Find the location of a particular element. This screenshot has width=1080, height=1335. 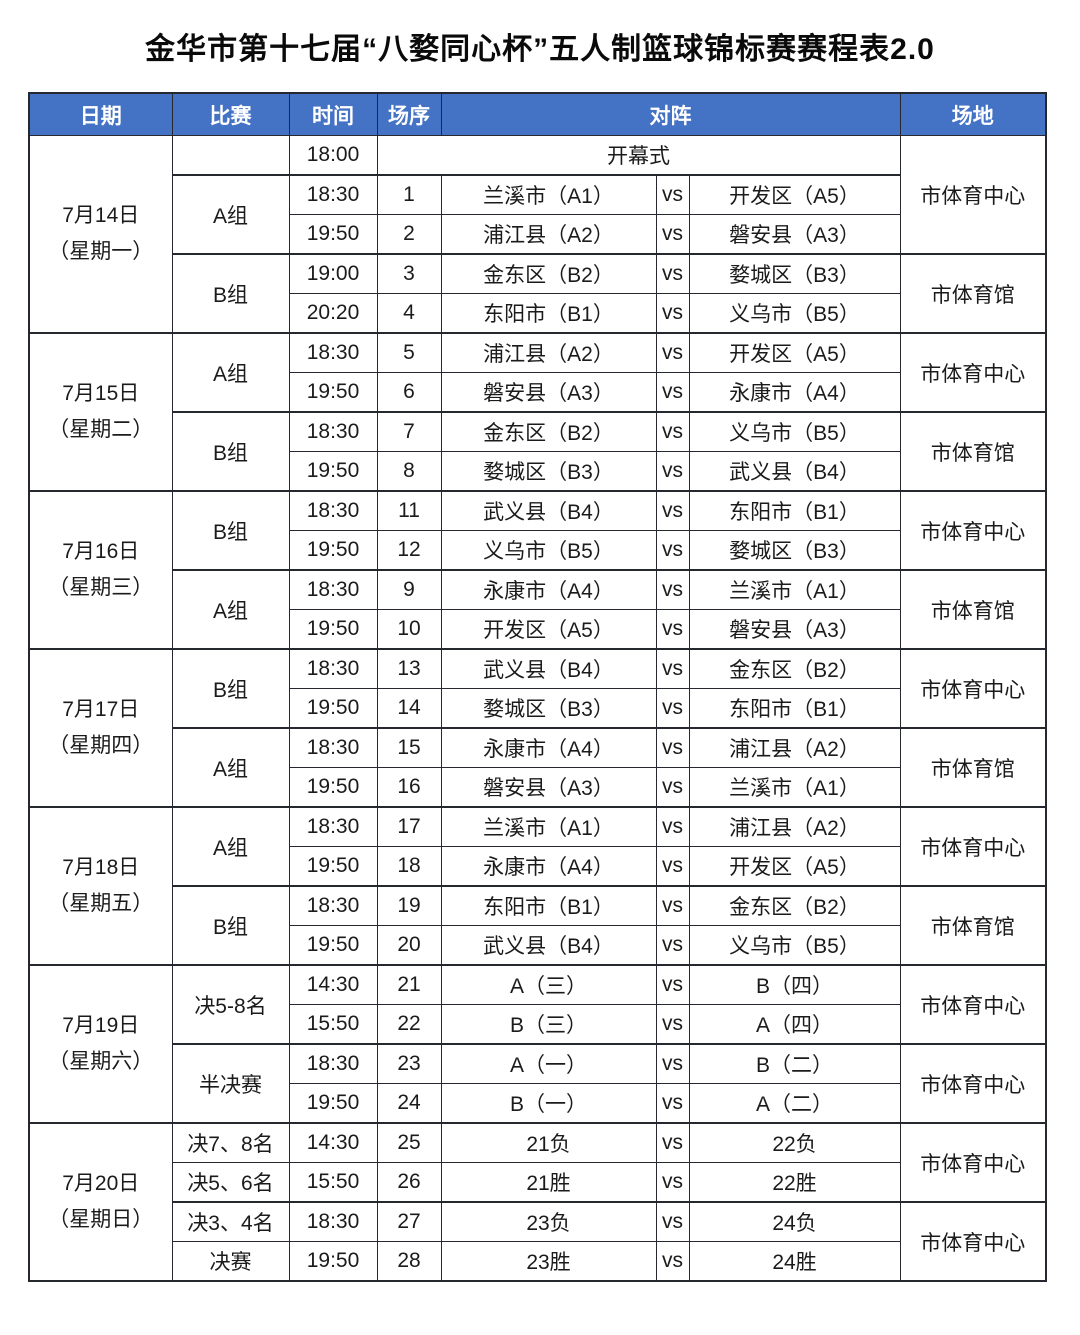

team-cell: 23胜 is located at coordinates (548, 1261).